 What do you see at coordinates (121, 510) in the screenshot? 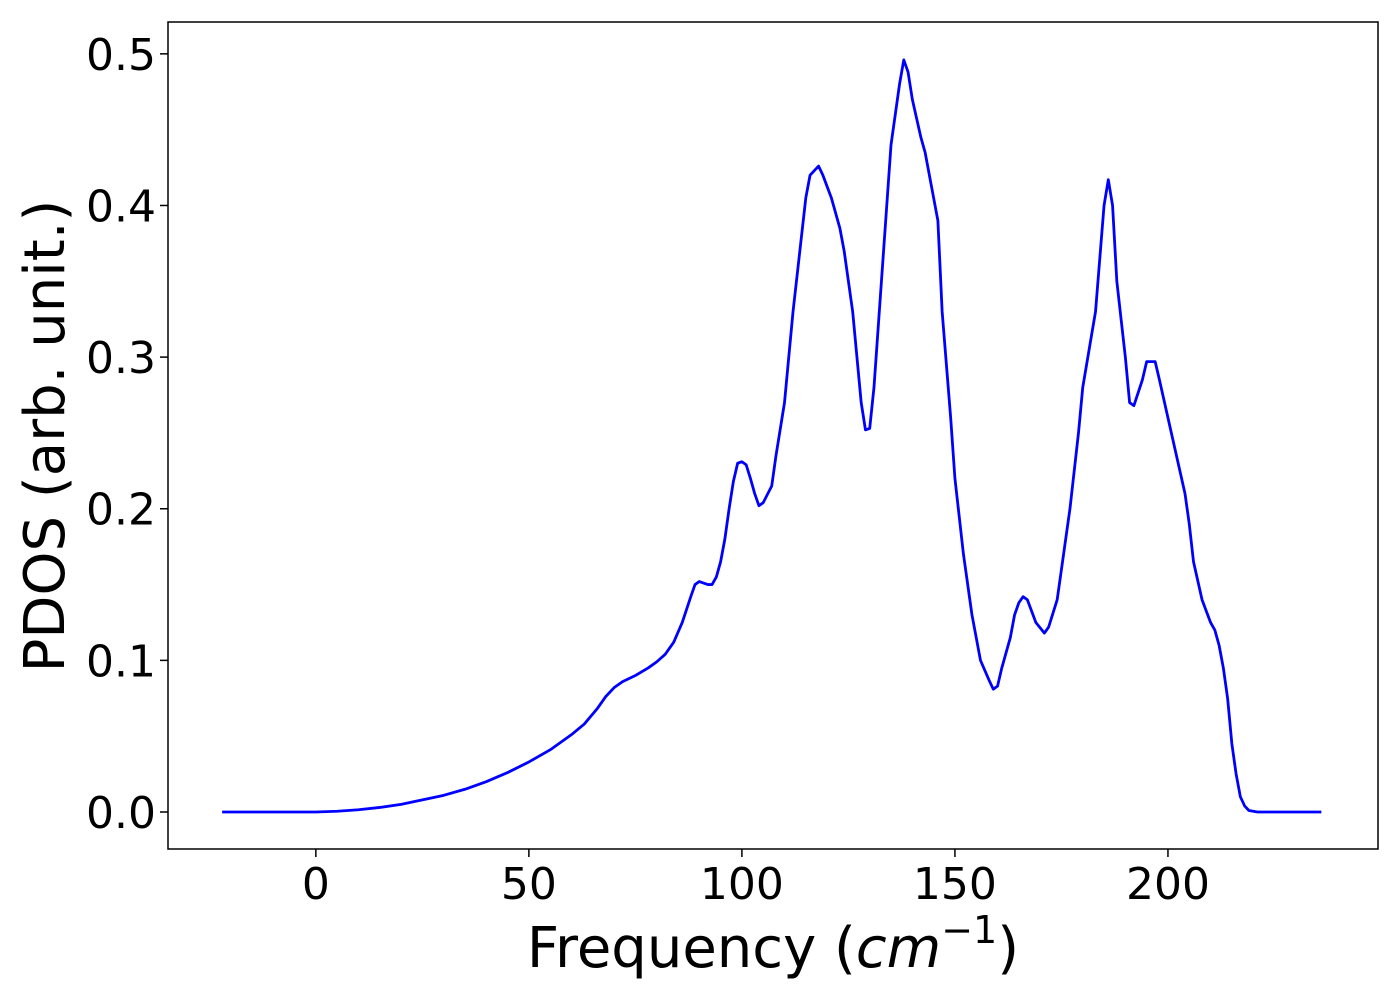
I see `y-tick-label: 0.2` at bounding box center [121, 510].